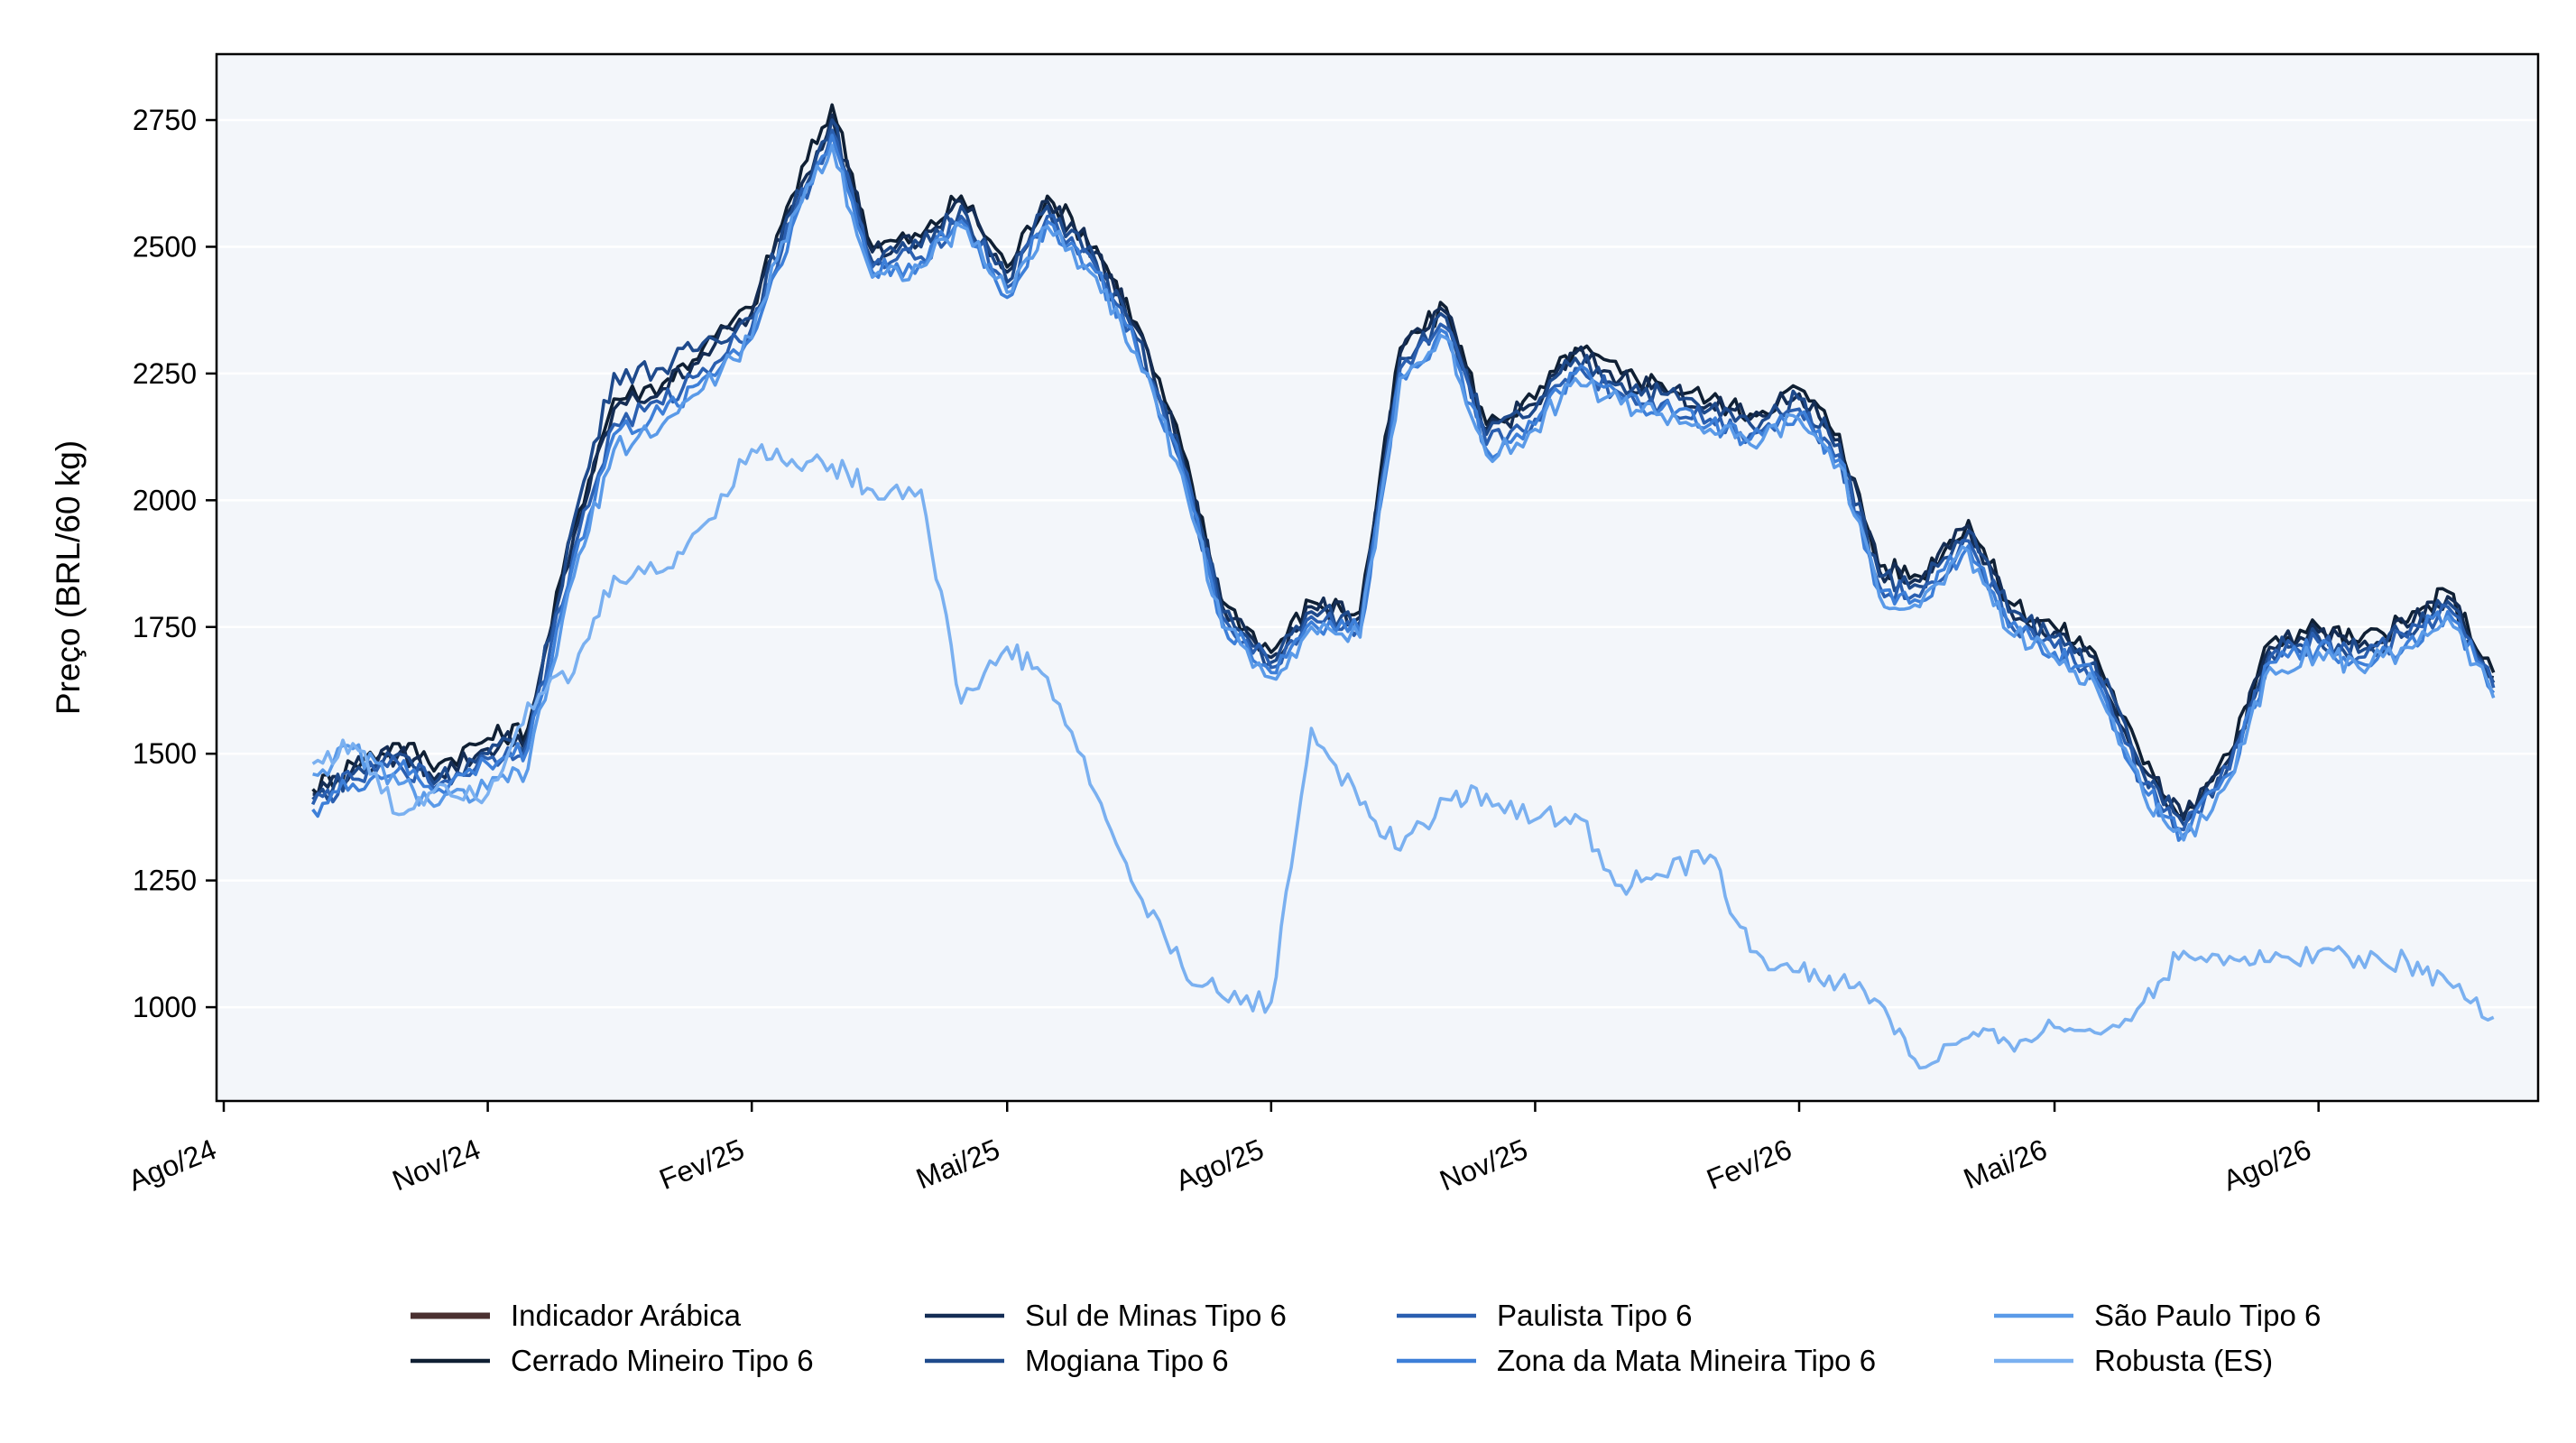 The height and width of the screenshot is (1443, 2576). What do you see at coordinates (175, 563) in the screenshot?
I see `y-axis: 1000 1250 1500 1750 2000 2250 2500 2750` at bounding box center [175, 563].